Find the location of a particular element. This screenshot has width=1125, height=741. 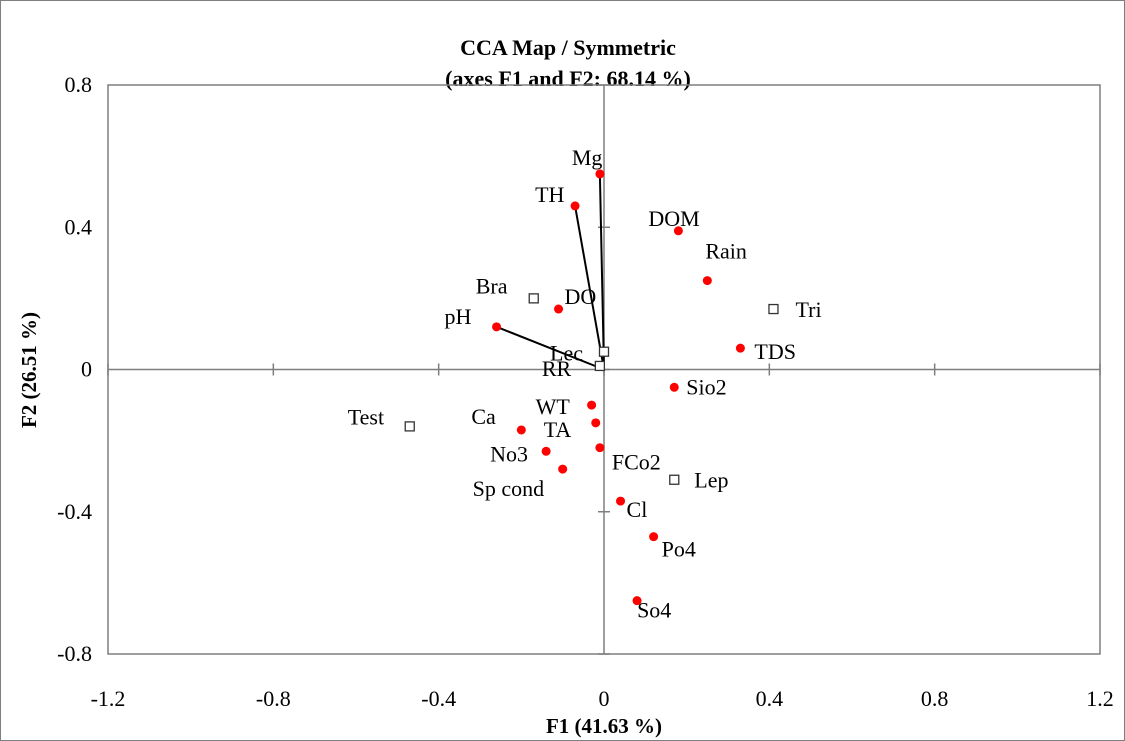

variable-point-ca is located at coordinates (521, 430).